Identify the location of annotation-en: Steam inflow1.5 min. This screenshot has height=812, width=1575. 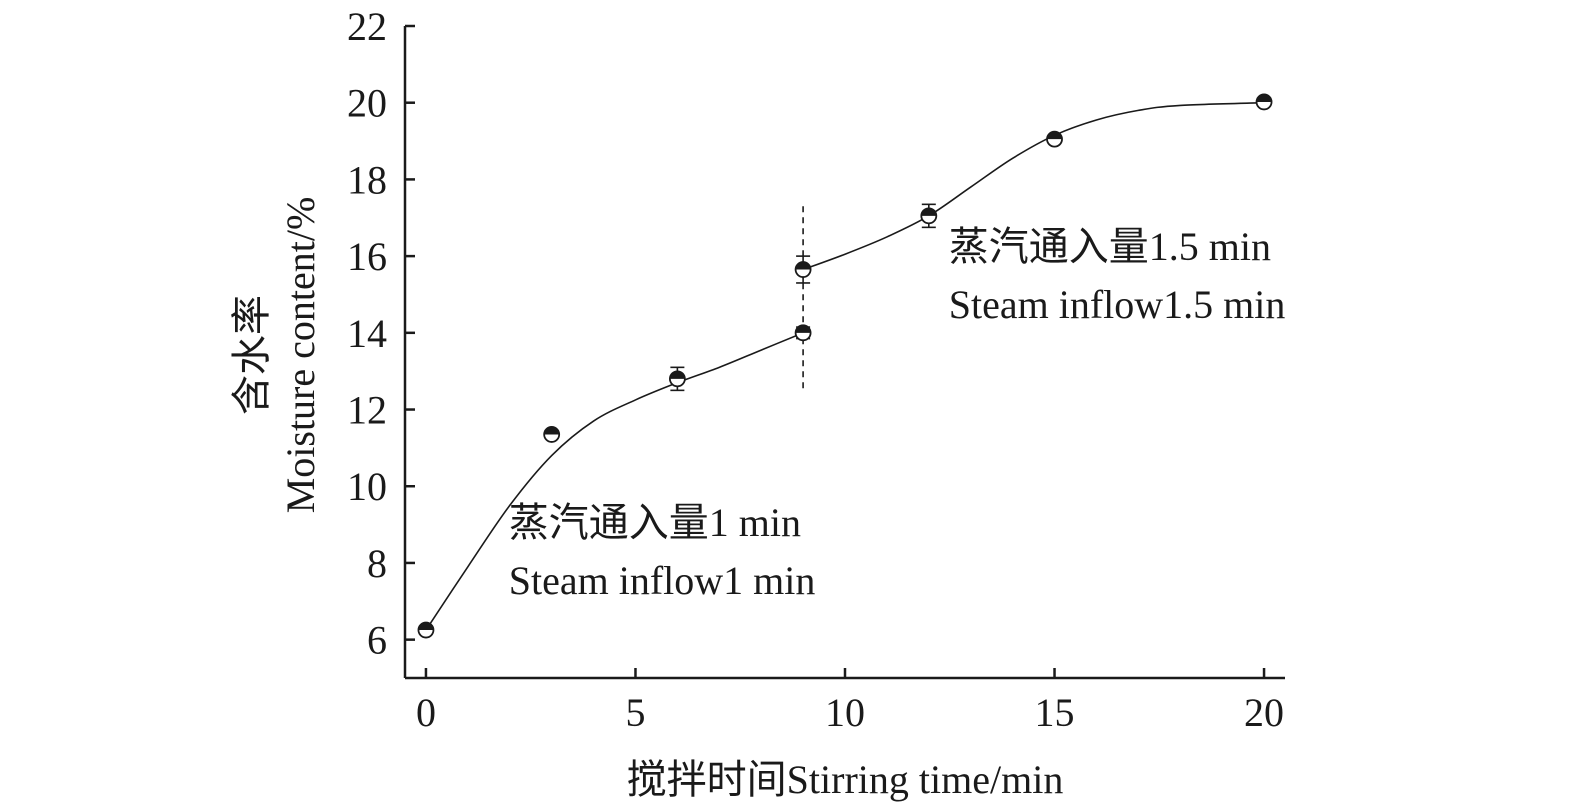
(1117, 304).